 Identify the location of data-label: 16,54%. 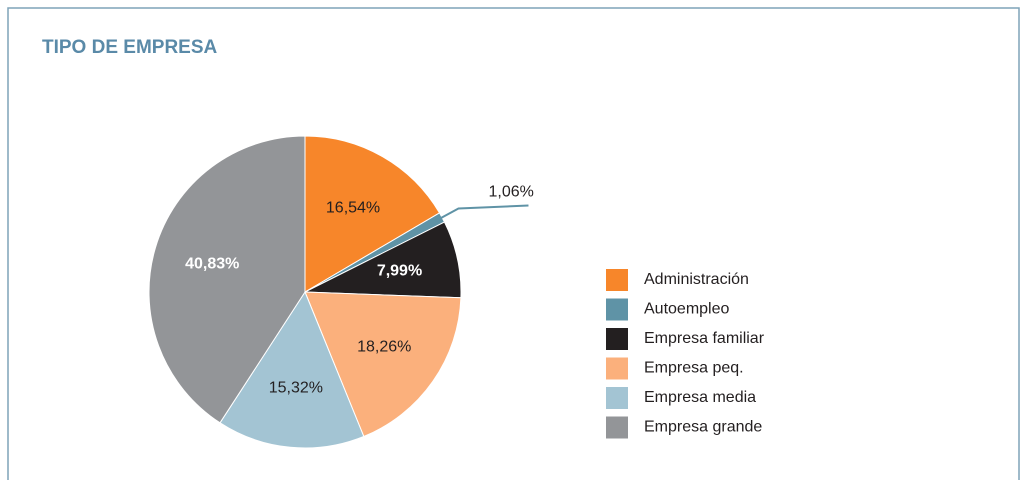
(353, 207).